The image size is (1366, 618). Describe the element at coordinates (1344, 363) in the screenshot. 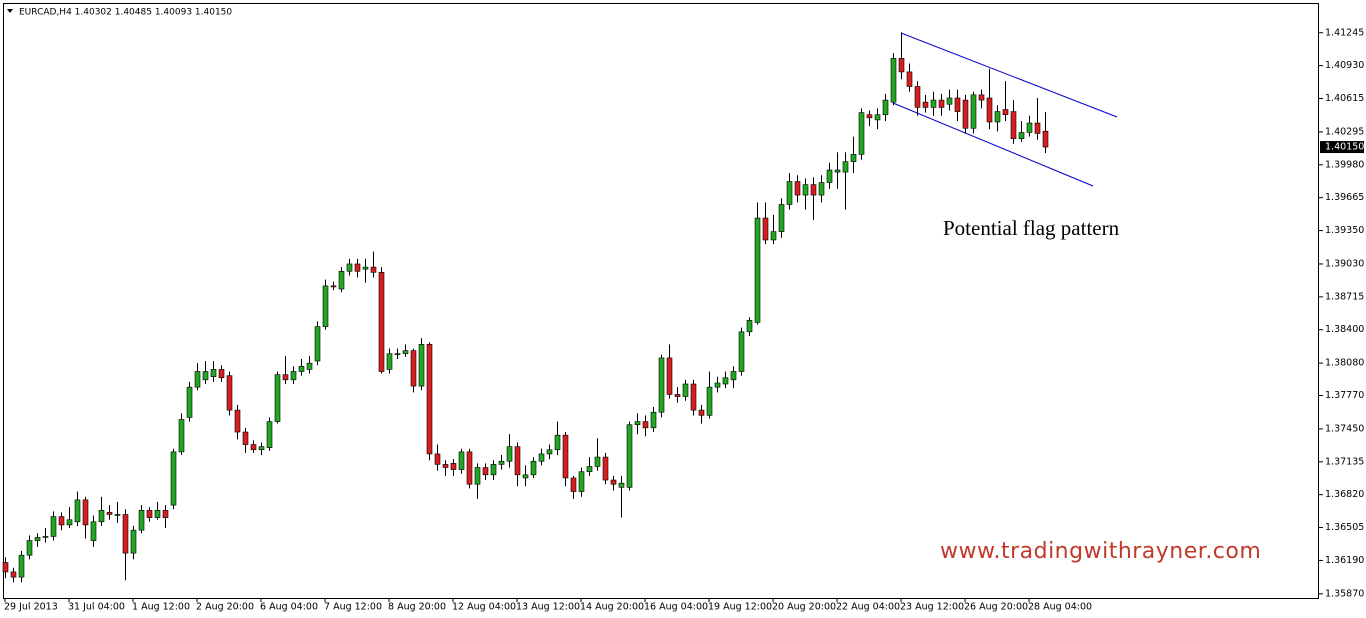

I see `y-tick-label: 1.38080` at that location.